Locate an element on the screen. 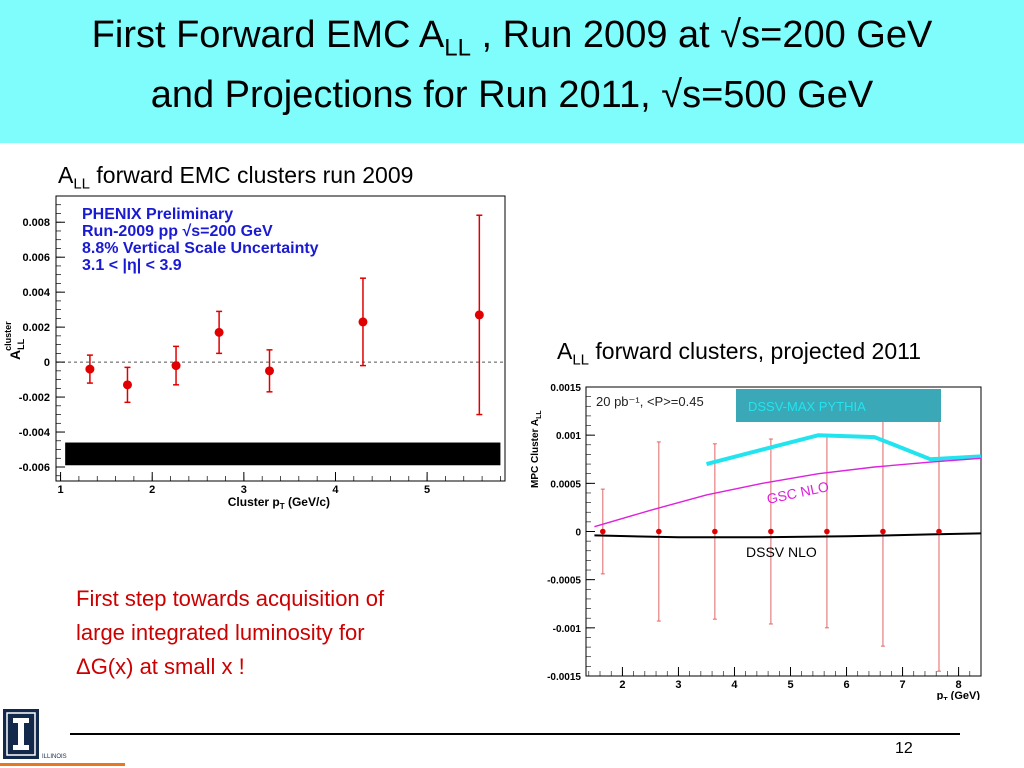 Image resolution: width=1024 pixels, height=768 pixels. legend-label: DSSV-MAX PYTHIA is located at coordinates (807, 406).